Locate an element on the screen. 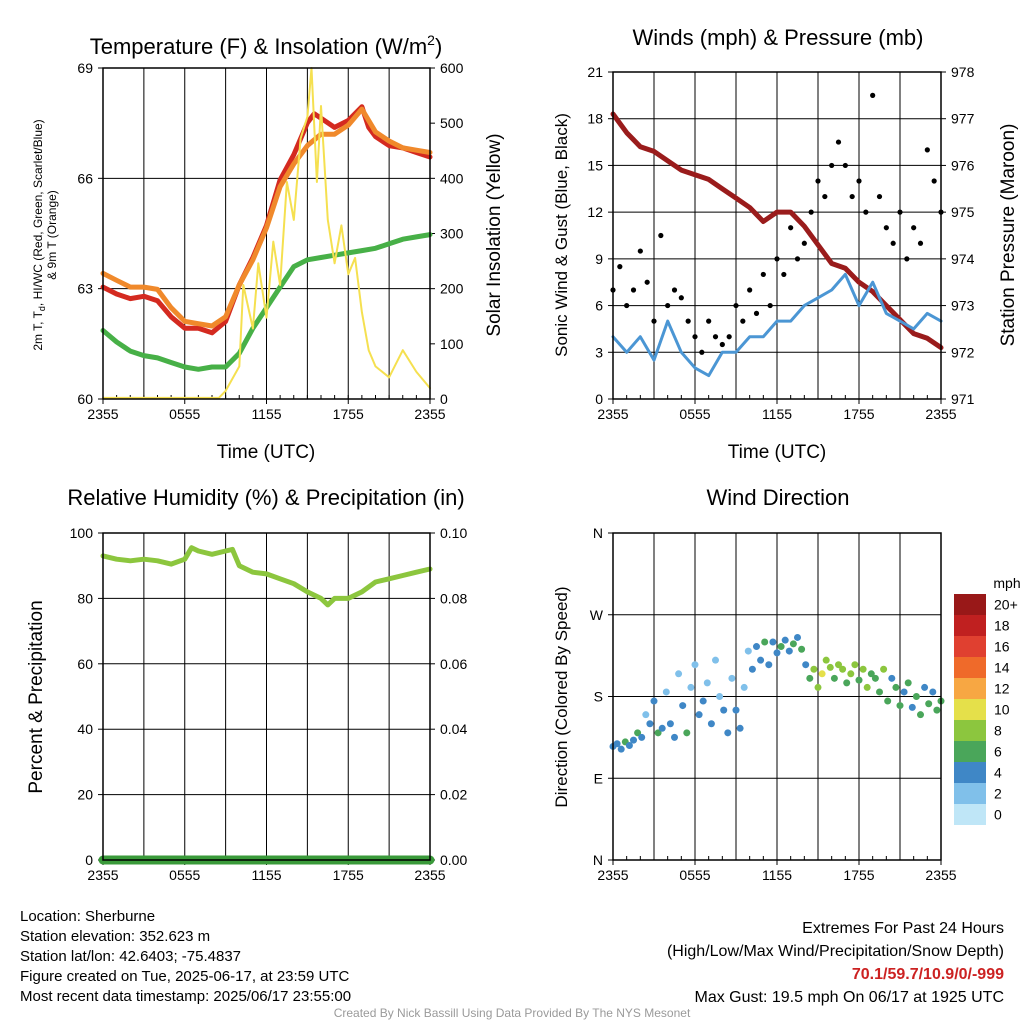  winds-y-tick-label: 9 is located at coordinates (599, 259).